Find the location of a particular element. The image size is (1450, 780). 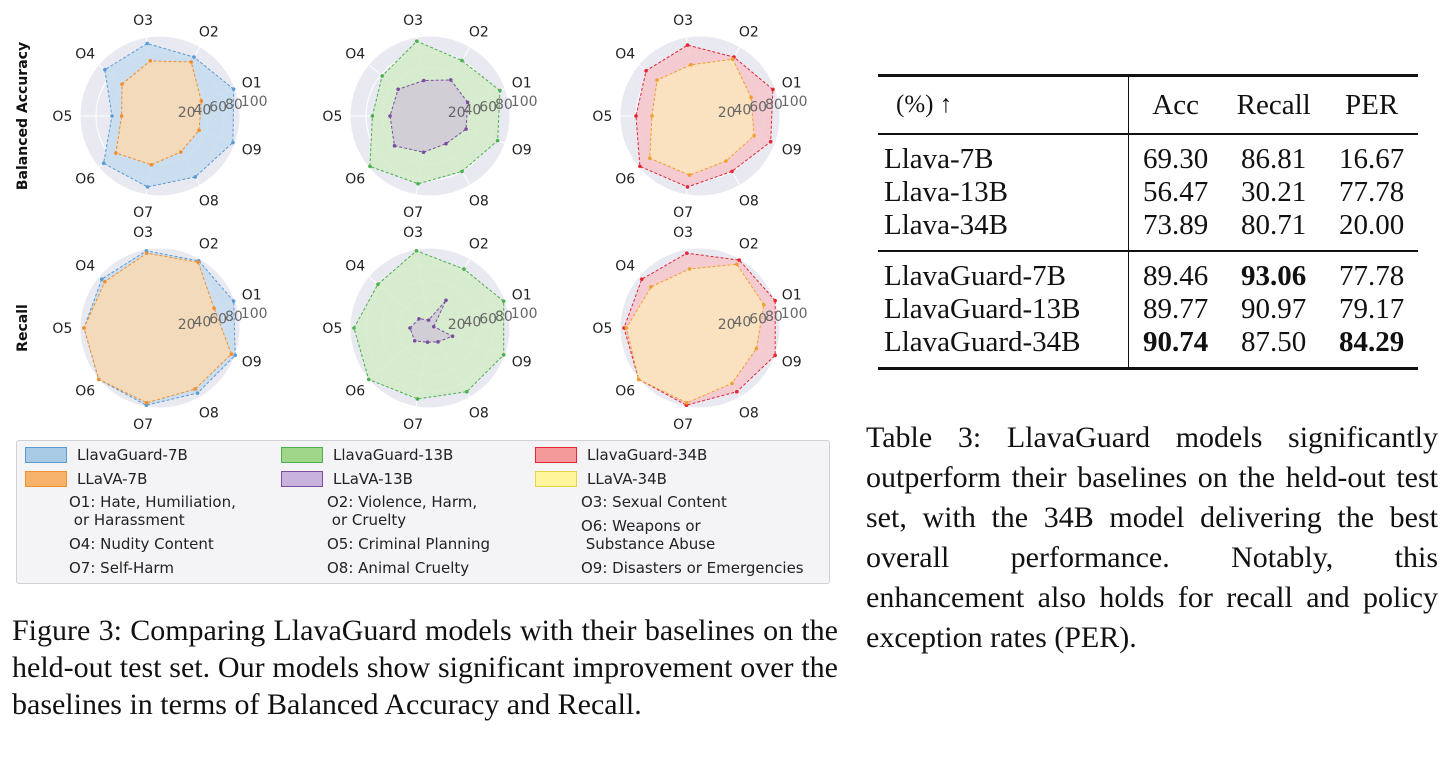

table-cell-acc: 89.46 is located at coordinates (1176, 276).